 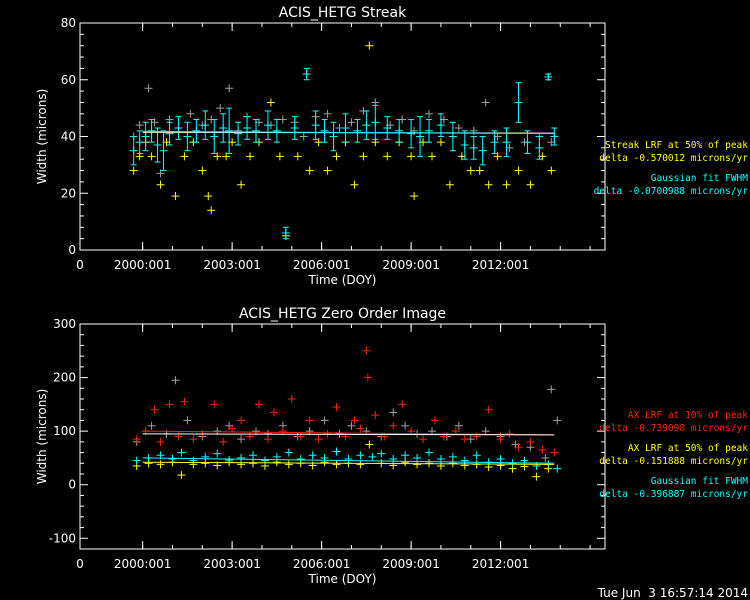 What do you see at coordinates (673, 428) in the screenshot?
I see `legend-entry-delta: delta -0.739098 microns/yr` at bounding box center [673, 428].